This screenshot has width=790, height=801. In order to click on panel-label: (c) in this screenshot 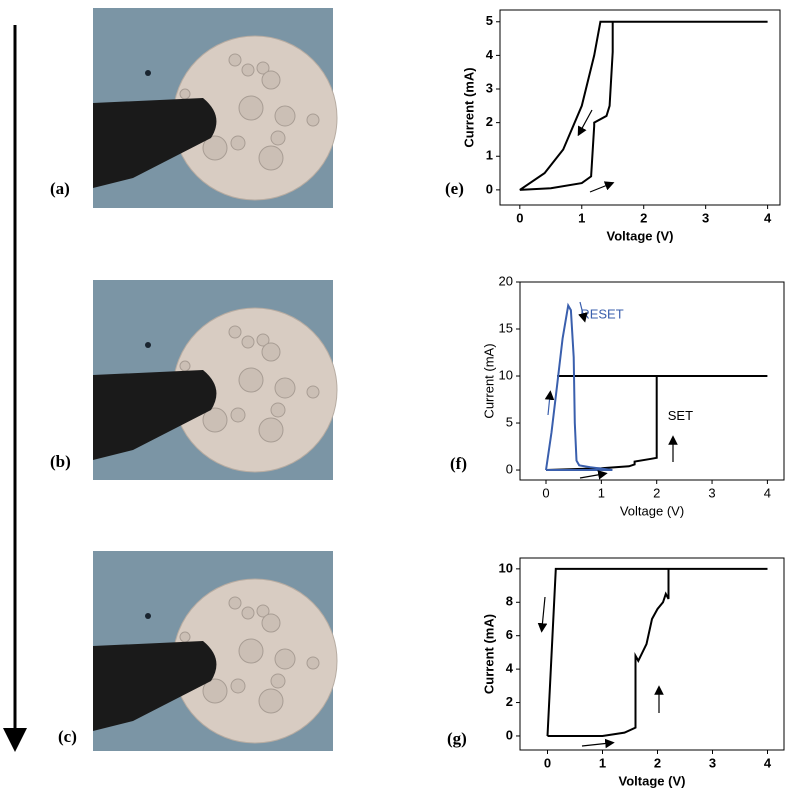, I will do `click(67, 736)`.